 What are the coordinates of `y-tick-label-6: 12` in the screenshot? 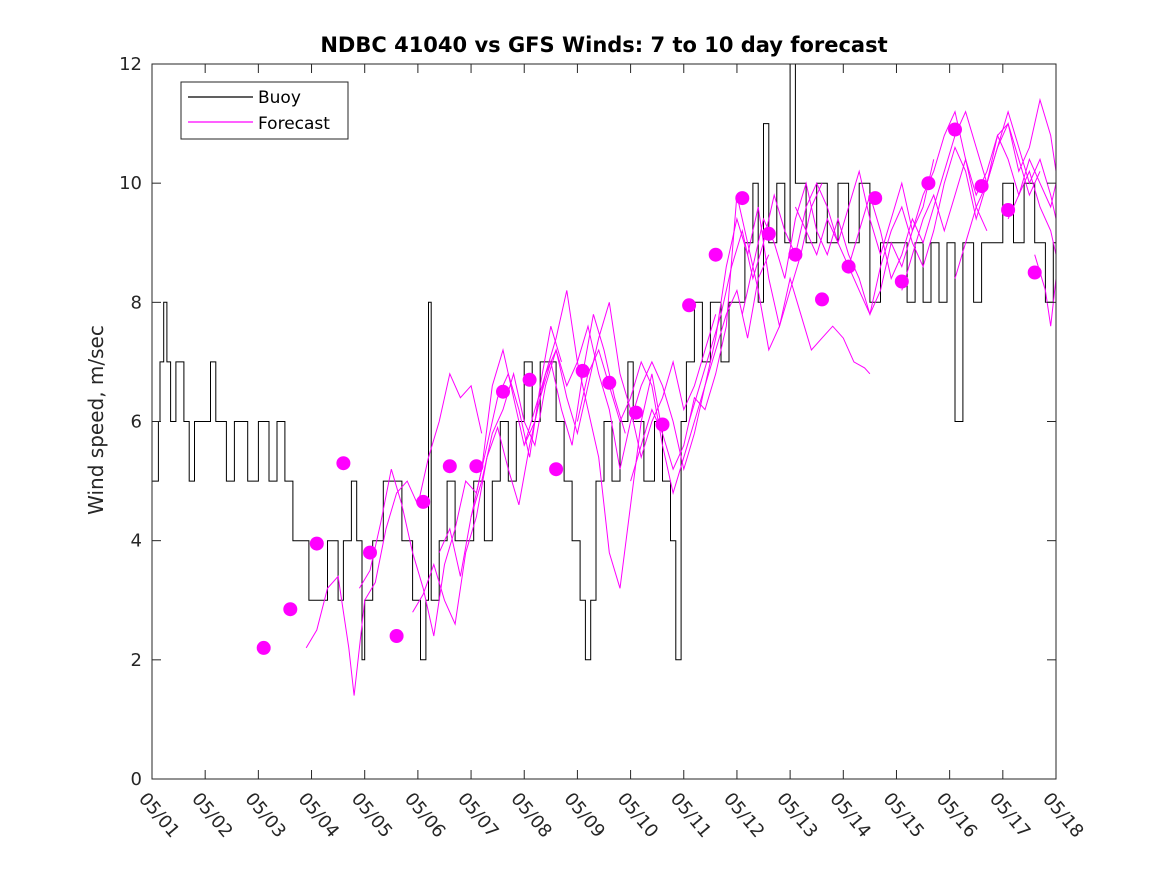 It's located at (130, 64).